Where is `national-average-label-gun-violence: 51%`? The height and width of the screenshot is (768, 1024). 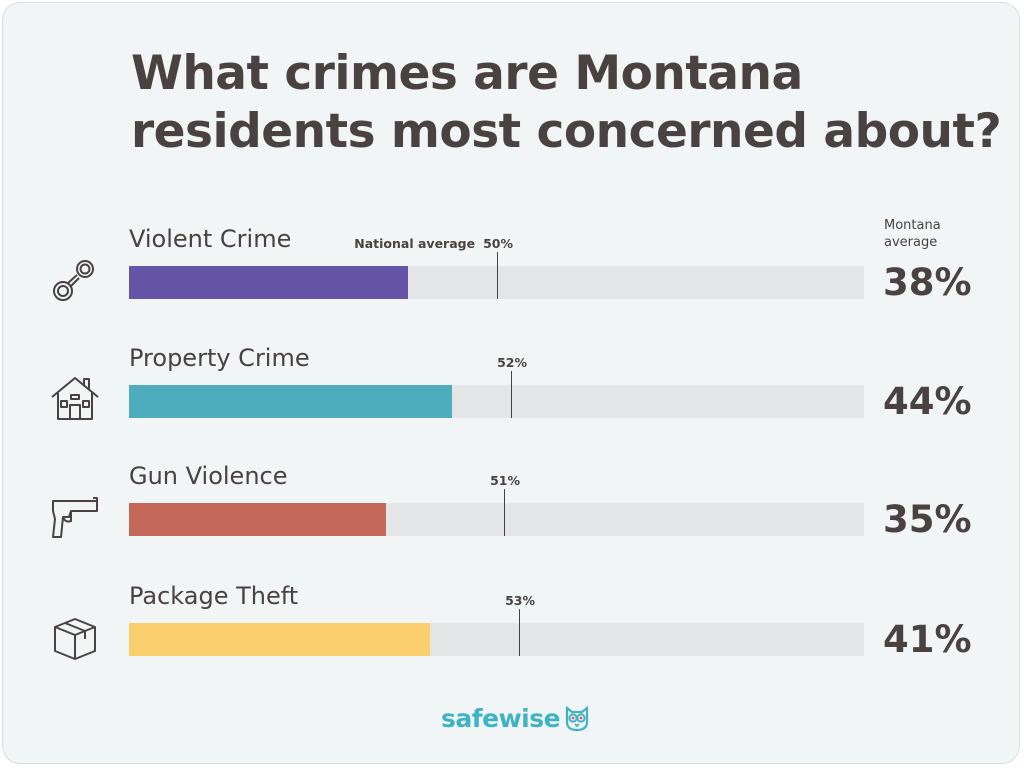
national-average-label-gun-violence: 51% is located at coordinates (505, 480).